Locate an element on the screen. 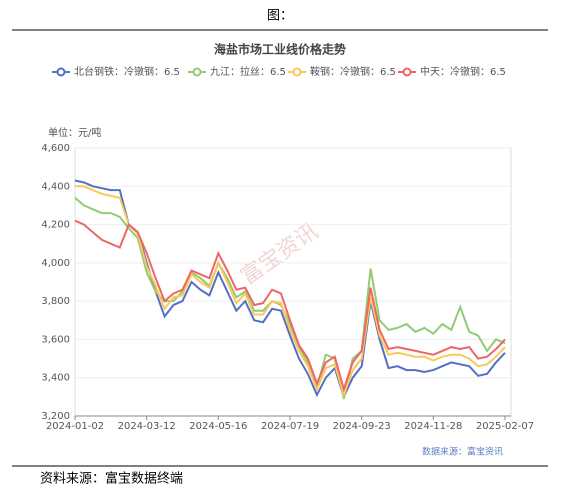 The height and width of the screenshot is (503, 561). y-tick-label: 3,800 is located at coordinates (55, 301).